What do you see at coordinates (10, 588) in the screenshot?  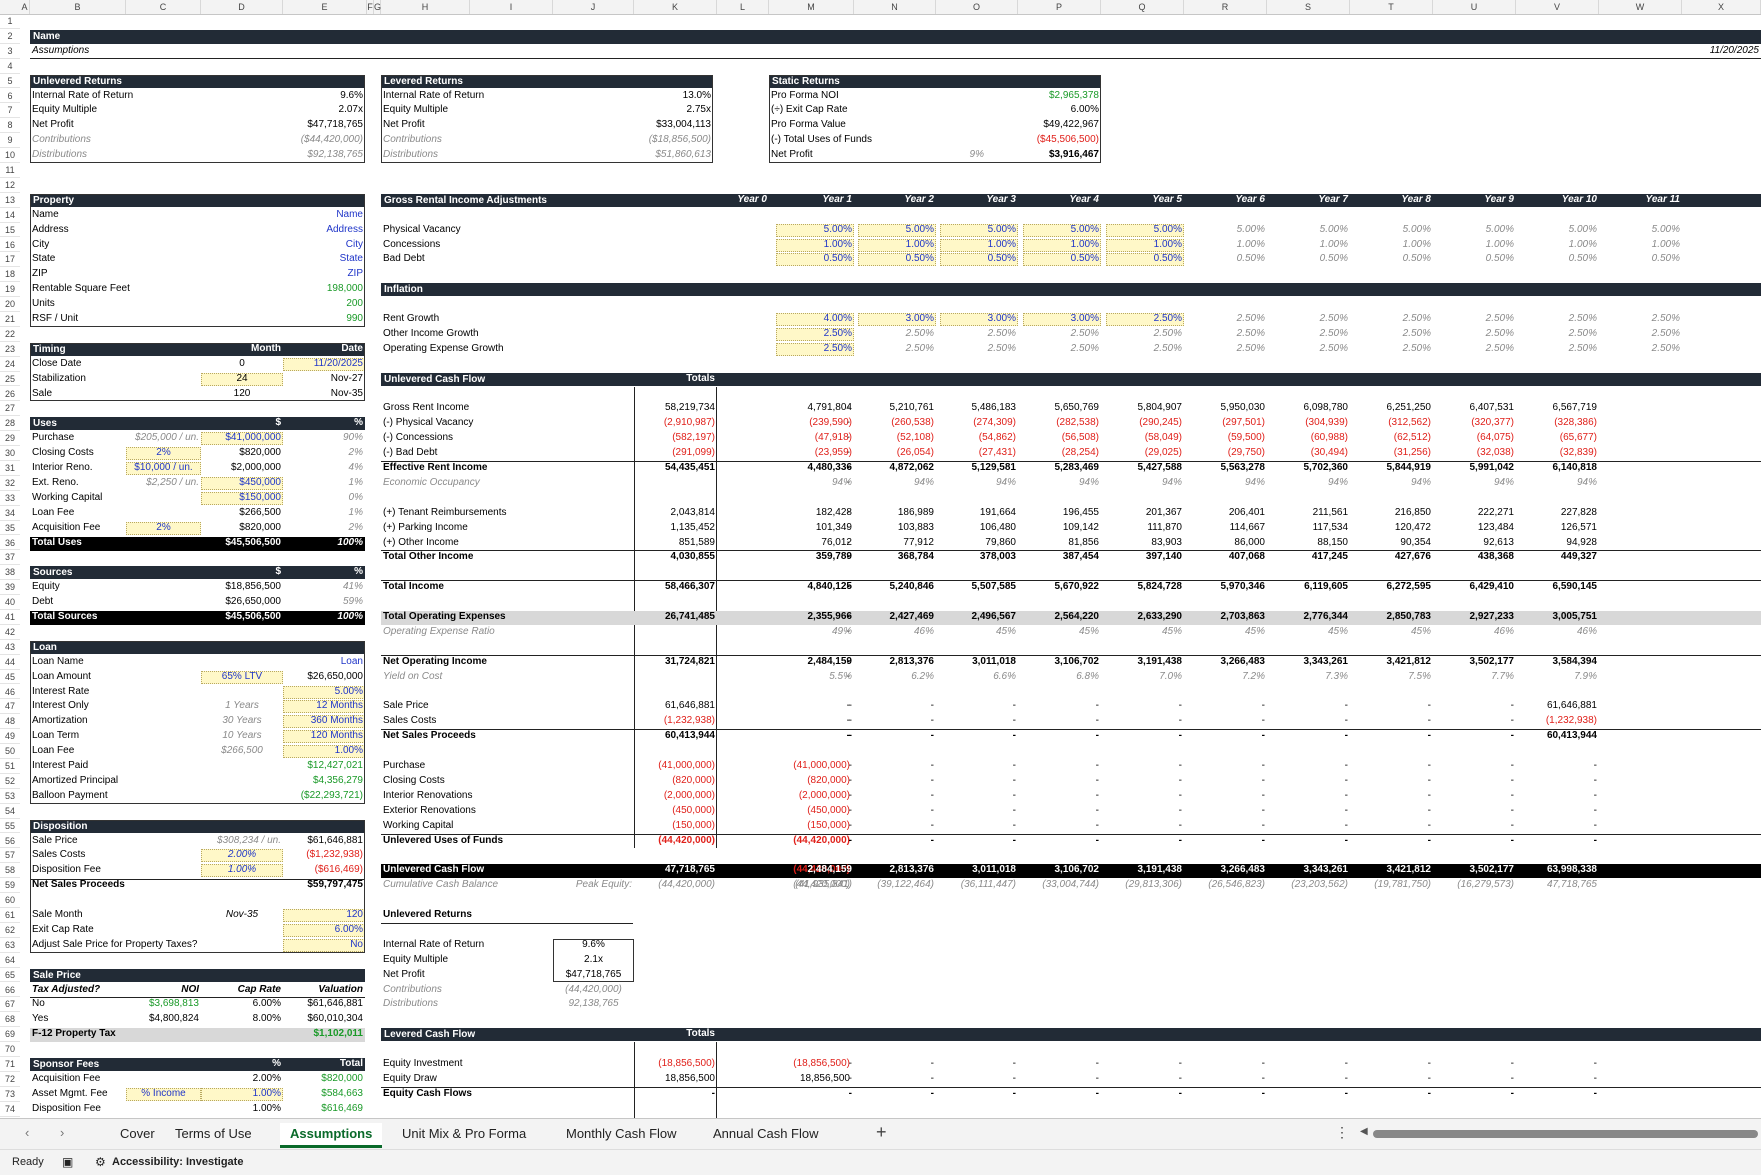 I see `row-header: 39` at bounding box center [10, 588].